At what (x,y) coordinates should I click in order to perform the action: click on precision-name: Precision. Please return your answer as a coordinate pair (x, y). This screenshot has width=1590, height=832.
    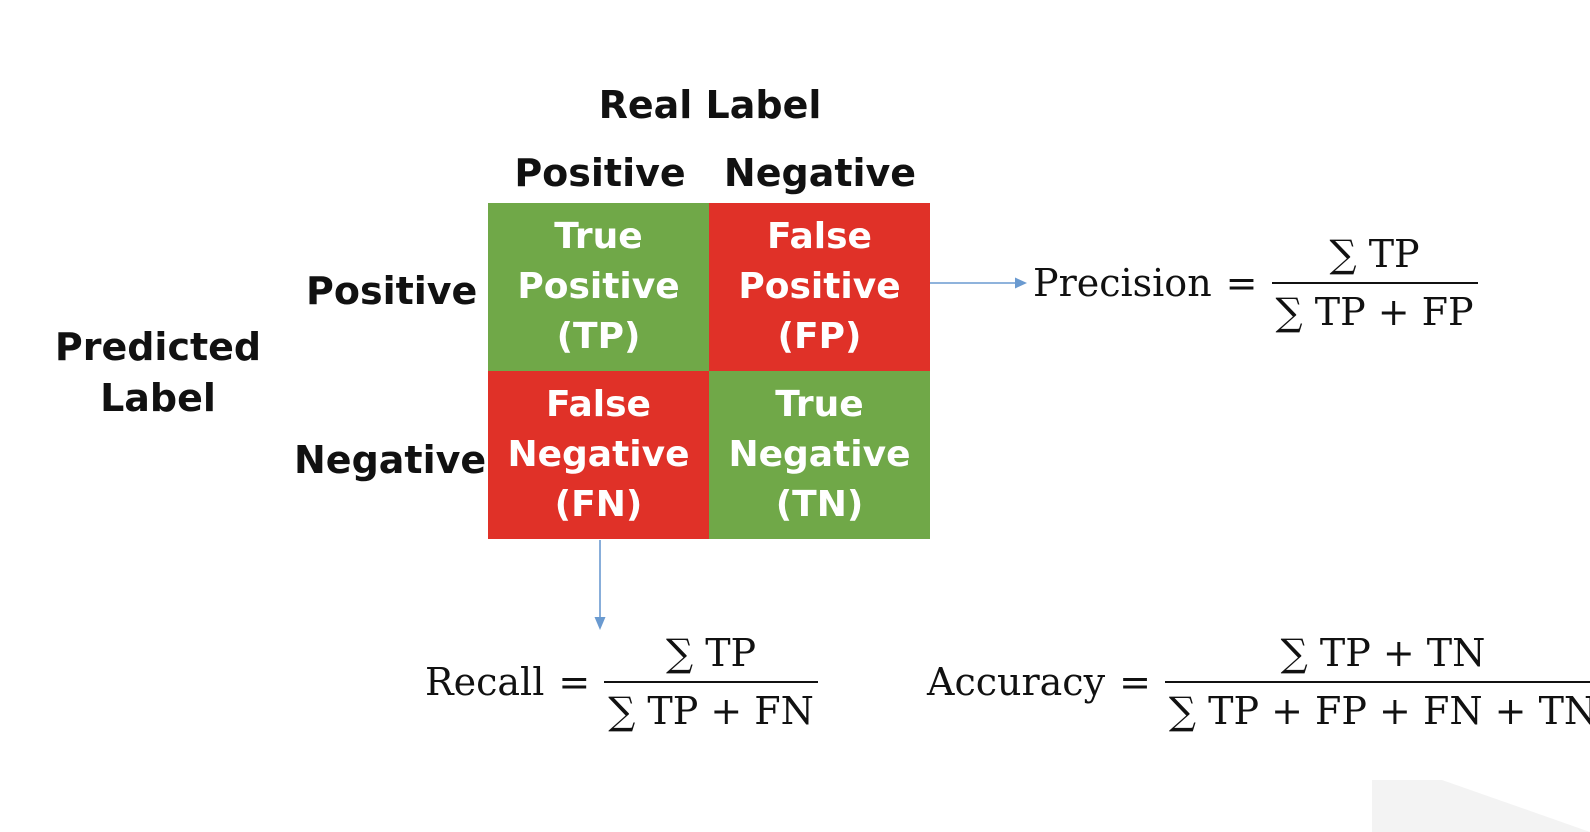
    Looking at the image, I should click on (1122, 283).